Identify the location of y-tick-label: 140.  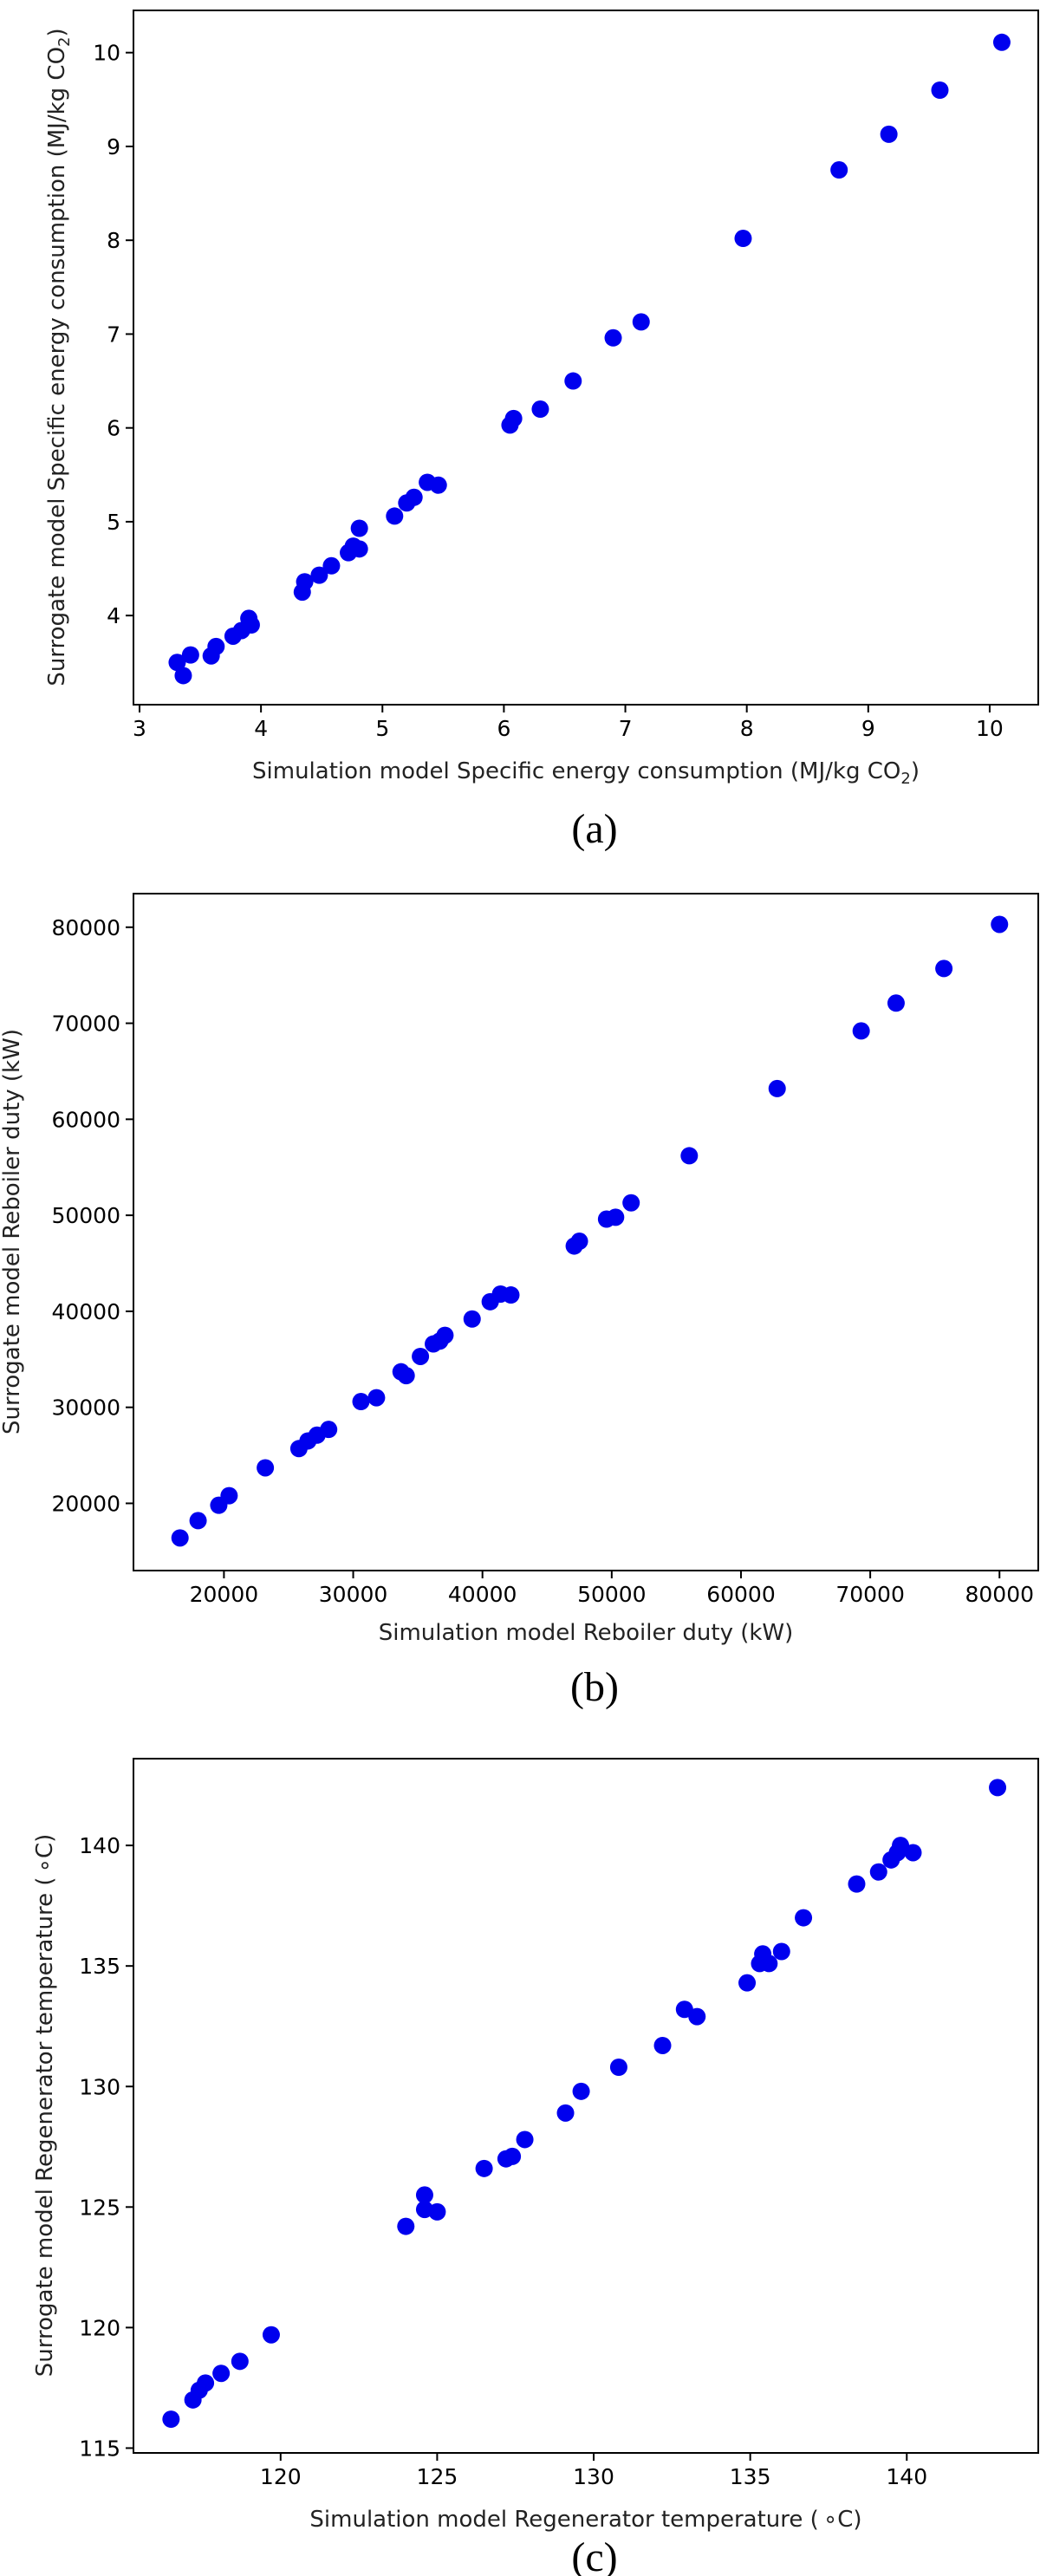
(99, 1845).